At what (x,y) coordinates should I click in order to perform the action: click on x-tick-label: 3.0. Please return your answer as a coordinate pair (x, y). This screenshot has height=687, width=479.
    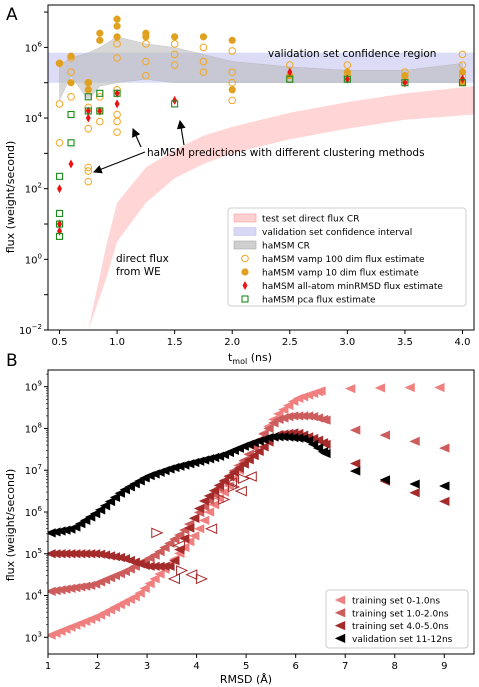
    Looking at the image, I should click on (347, 342).